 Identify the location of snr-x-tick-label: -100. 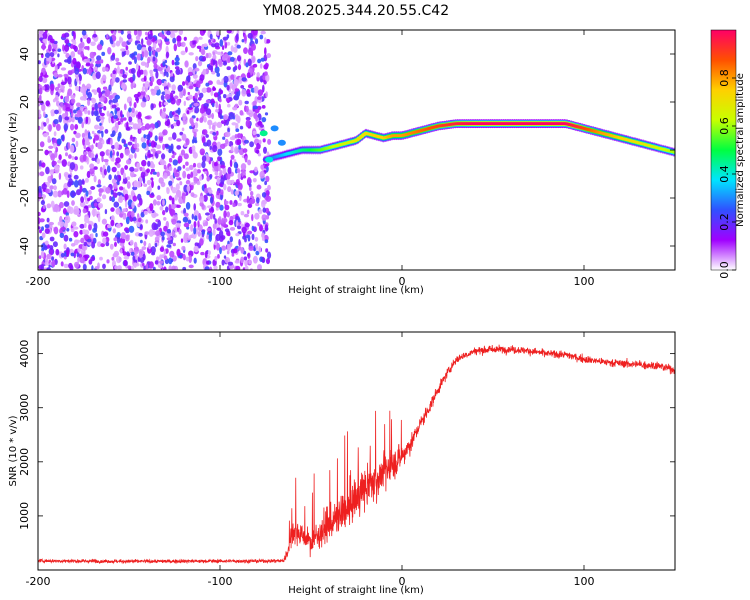
(220, 581).